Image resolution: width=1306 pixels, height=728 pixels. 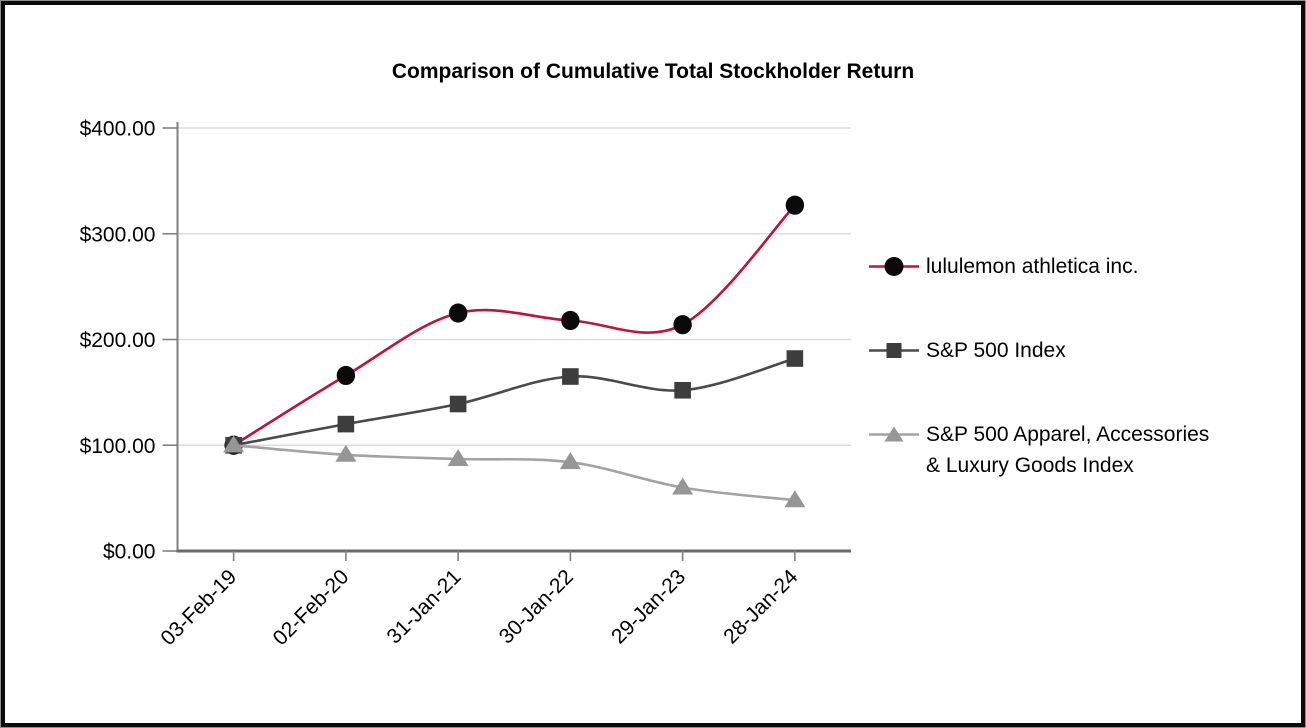 What do you see at coordinates (118, 340) in the screenshot?
I see `y-tick-label: $200.00` at bounding box center [118, 340].